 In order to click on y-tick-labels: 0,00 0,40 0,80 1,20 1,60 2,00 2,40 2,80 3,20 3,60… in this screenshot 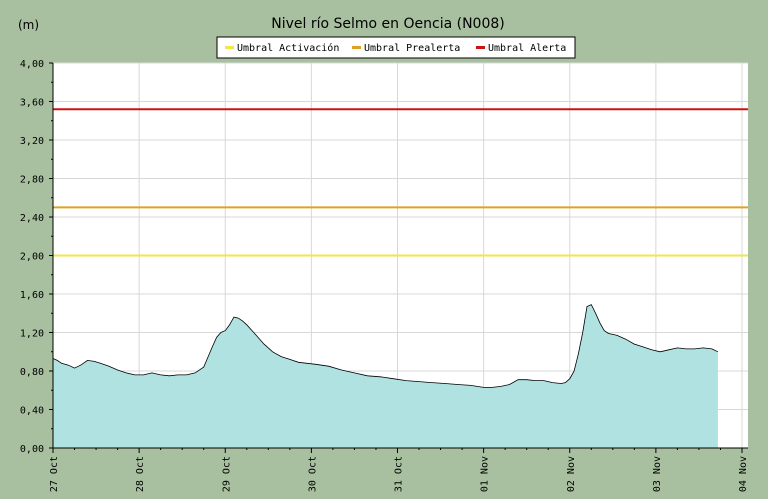, I will do `click(32, 257)`.